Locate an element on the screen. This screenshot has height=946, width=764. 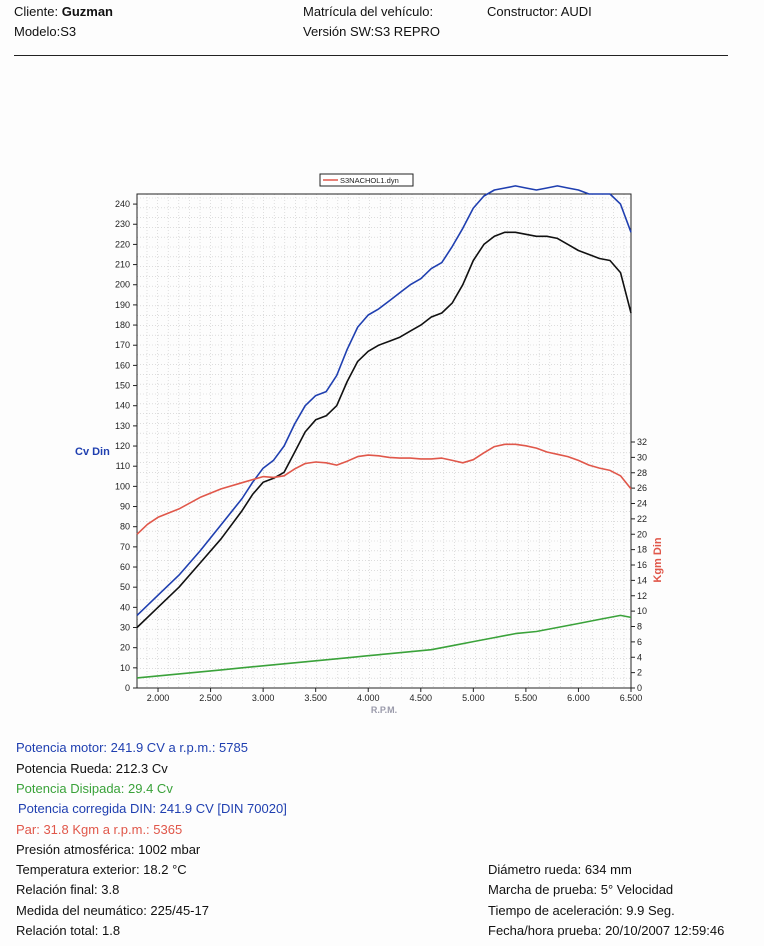
y-right-tick-label: 6 is located at coordinates (639, 642).